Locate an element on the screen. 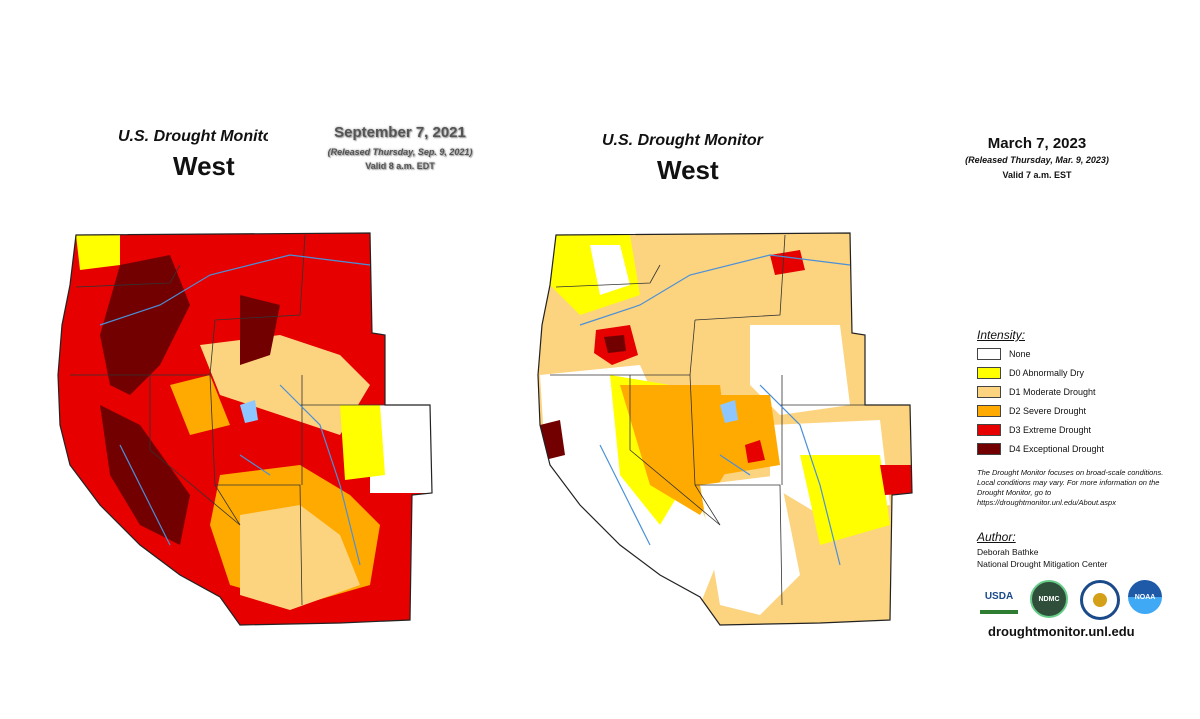  right-rivers is located at coordinates (715, 410).